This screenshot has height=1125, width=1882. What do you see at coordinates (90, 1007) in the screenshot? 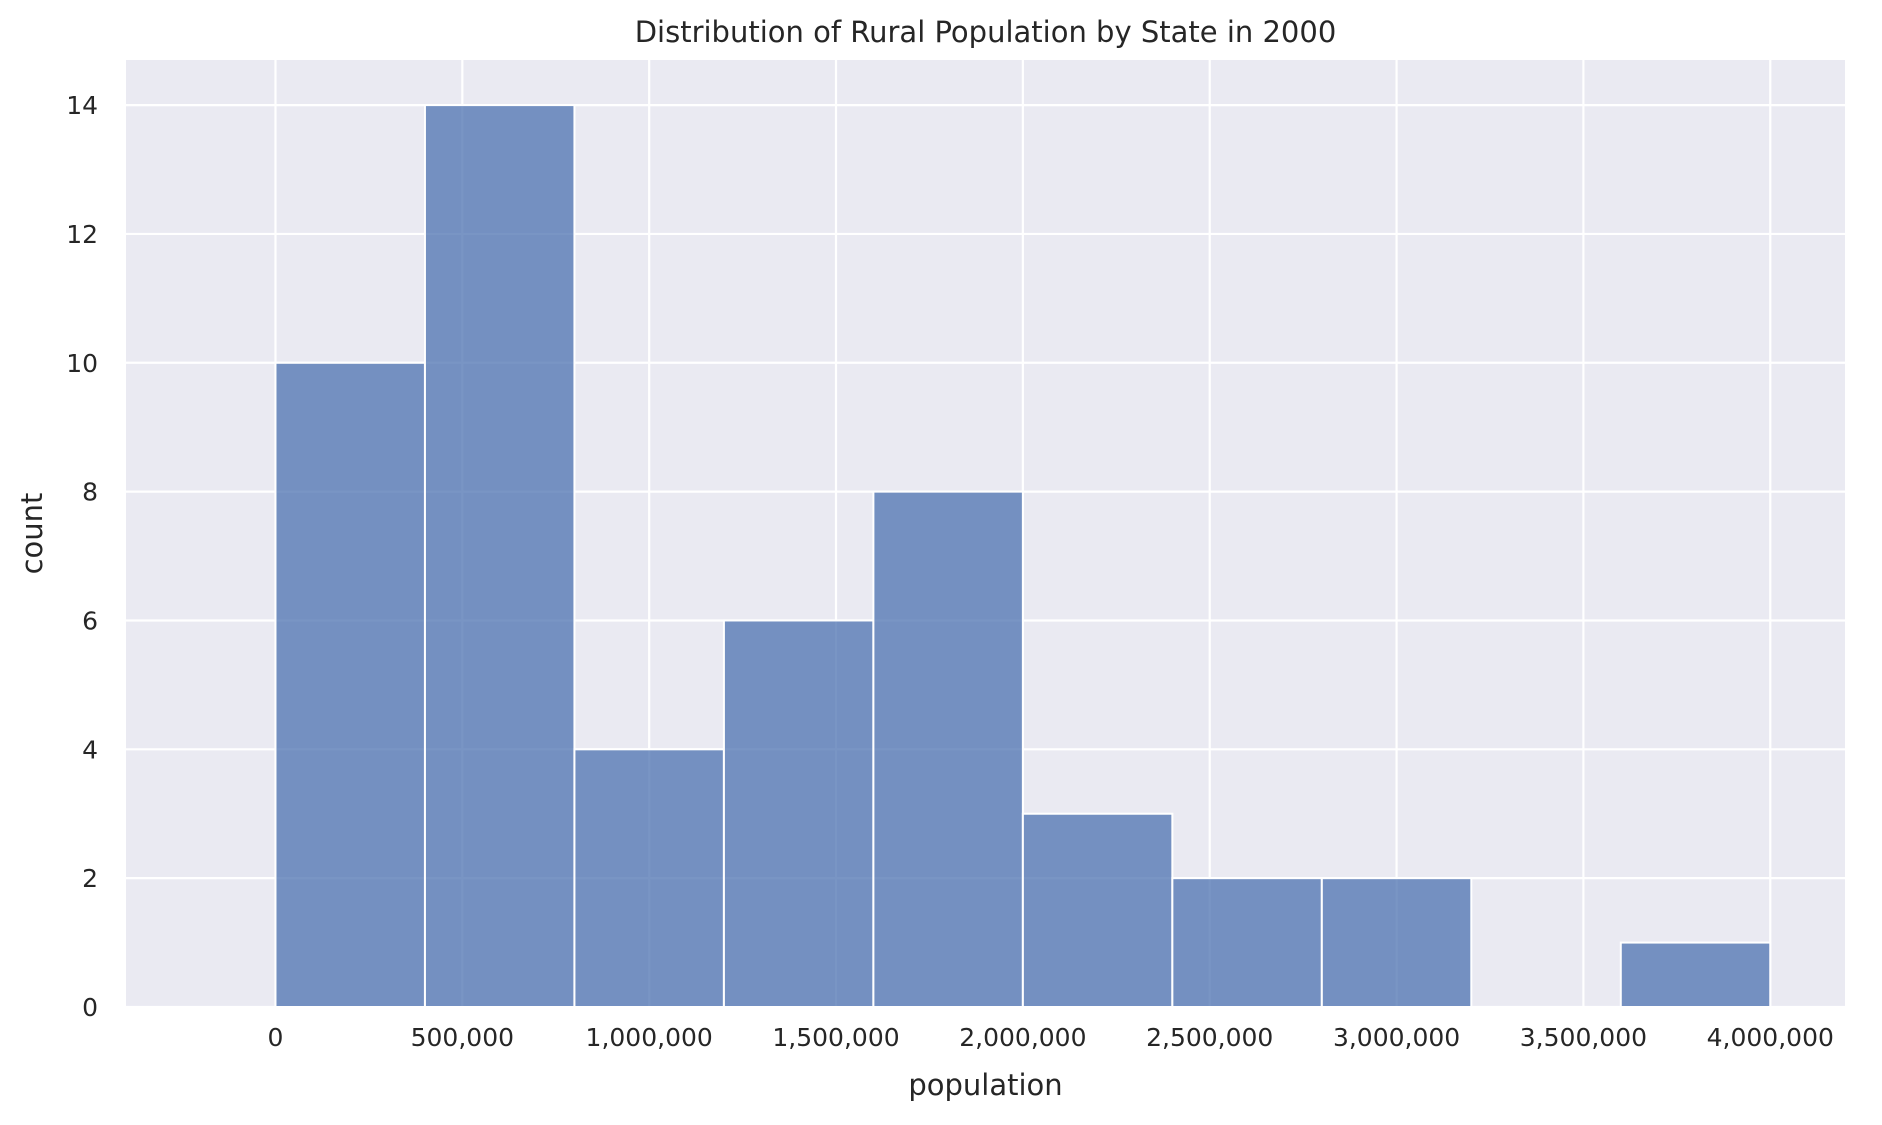
I see `y-tick-label: 0` at bounding box center [90, 1007].